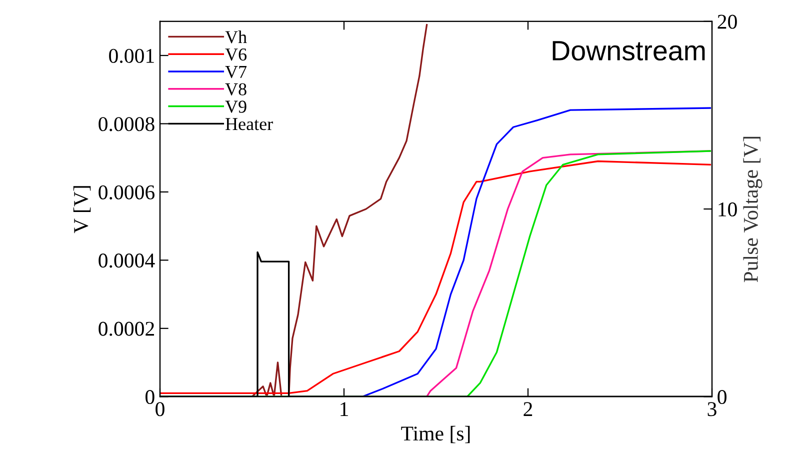  What do you see at coordinates (150, 397) in the screenshot?
I see `y-tick-label: 0` at bounding box center [150, 397].